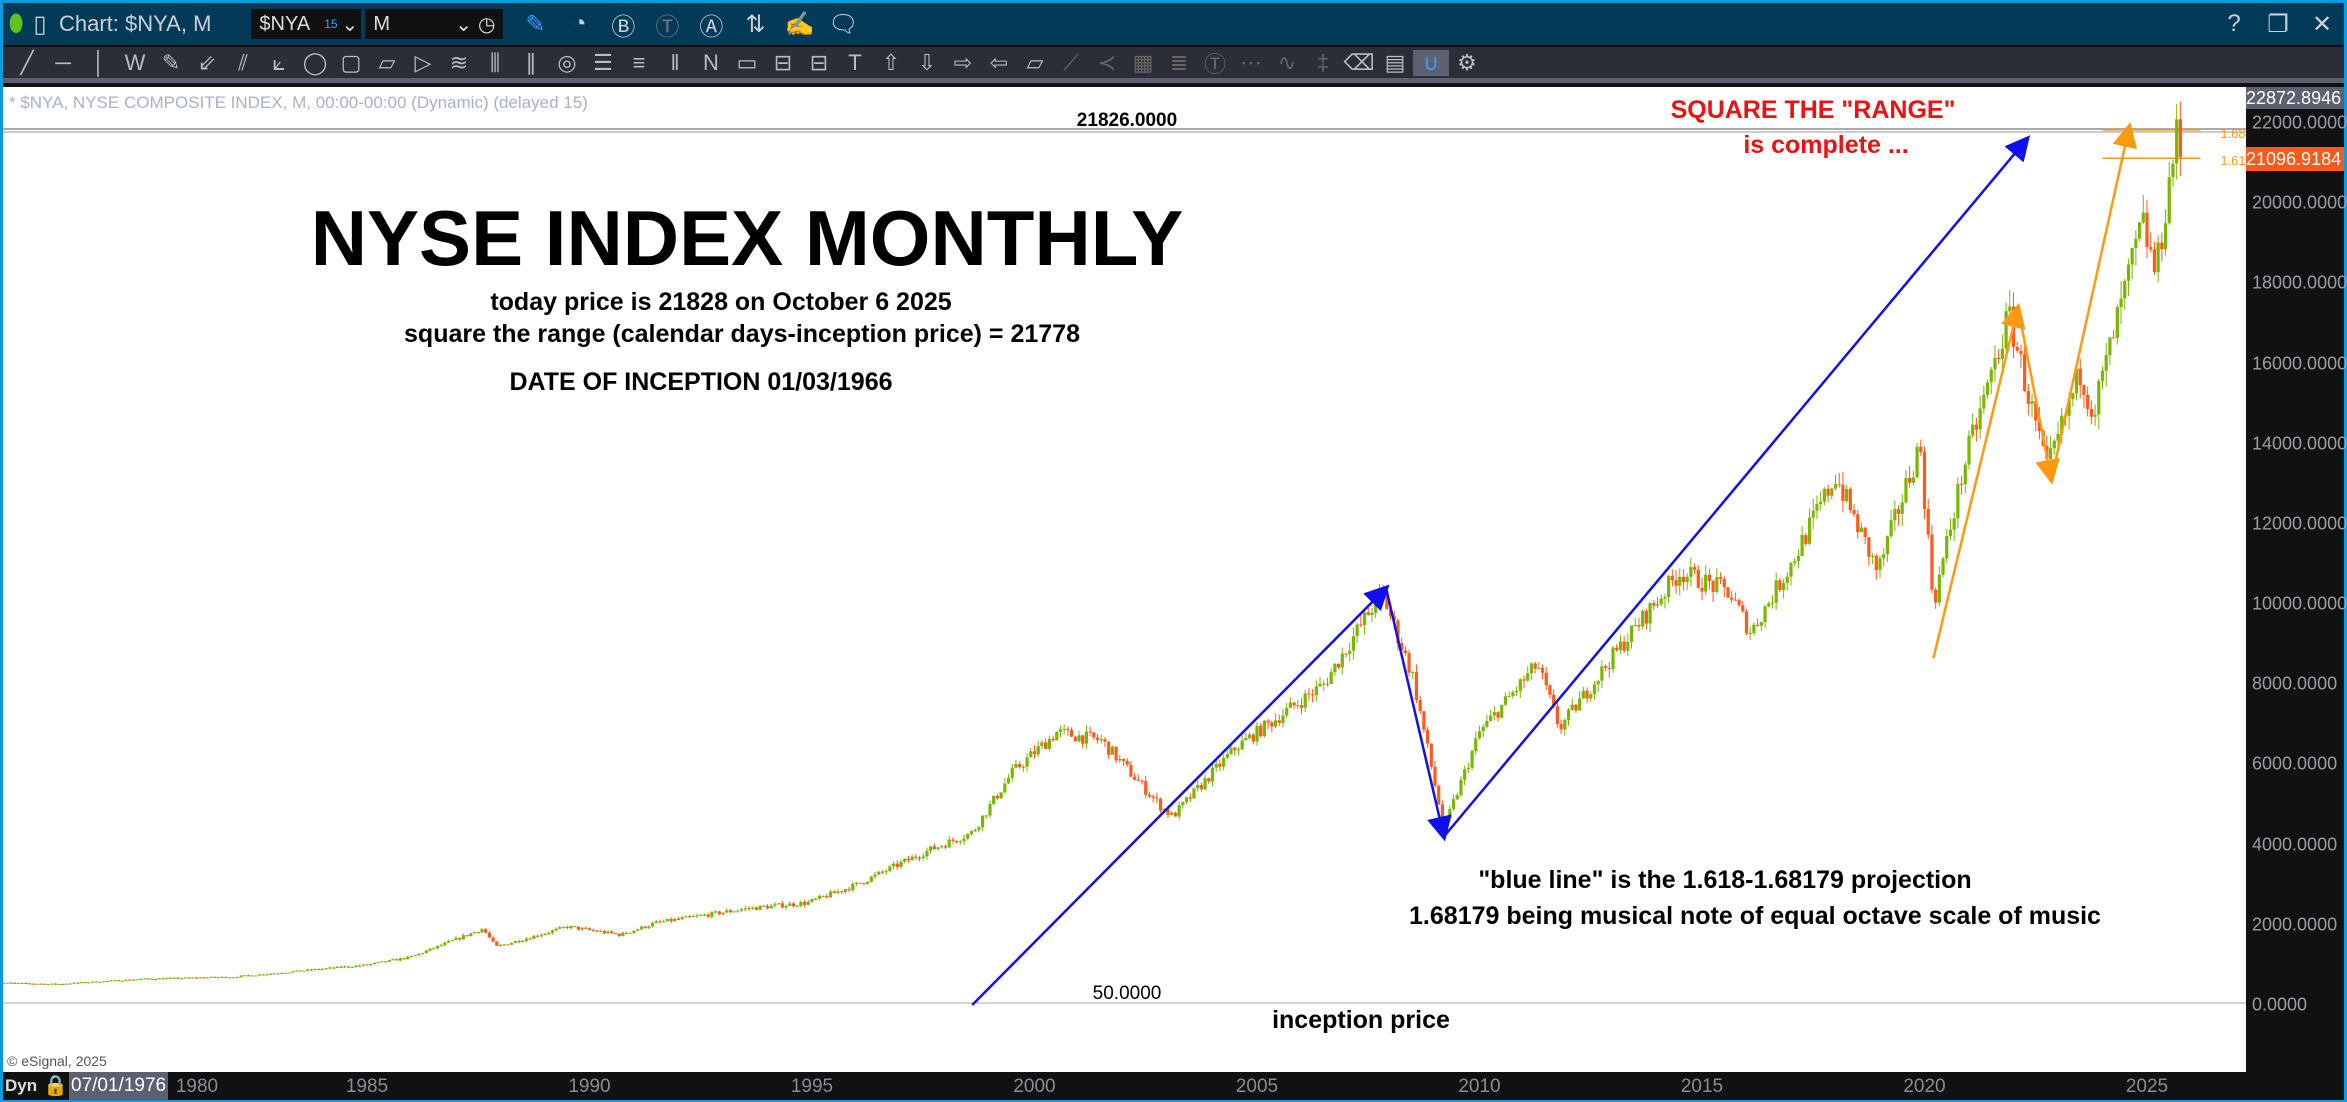 Image resolution: width=2347 pixels, height=1102 pixels. Describe the element at coordinates (40, 24) in the screenshot. I see `link-grey-icon: ▯` at that location.